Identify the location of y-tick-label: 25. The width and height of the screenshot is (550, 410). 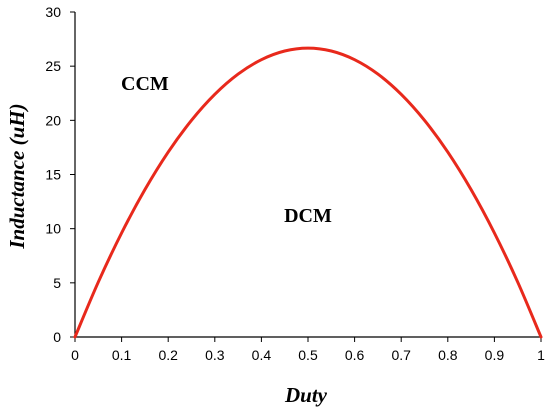
(53, 66).